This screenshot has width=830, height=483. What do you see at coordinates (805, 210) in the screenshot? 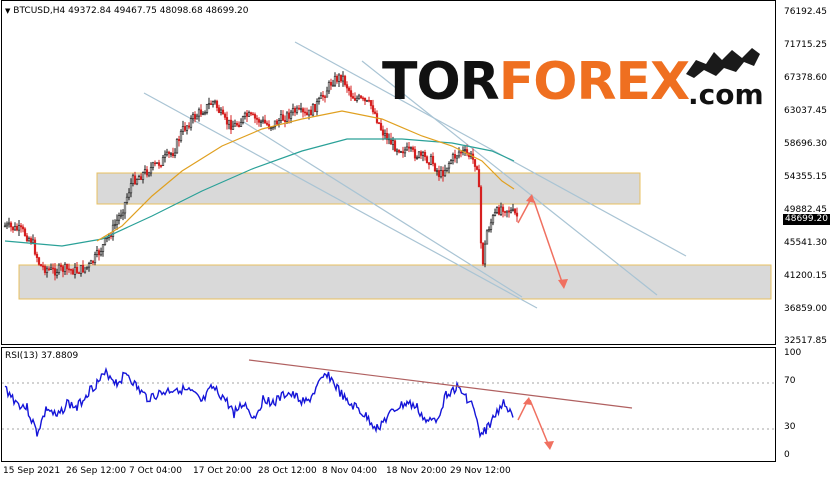
I see `price-tick-label: 49882.45` at bounding box center [805, 210].